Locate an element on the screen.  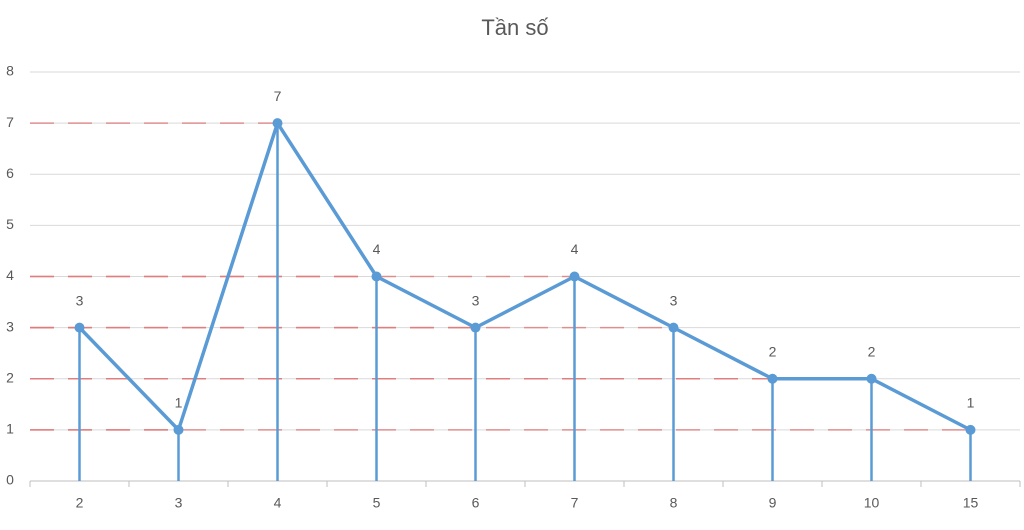
x-tick-label: 6 is located at coordinates (476, 503).